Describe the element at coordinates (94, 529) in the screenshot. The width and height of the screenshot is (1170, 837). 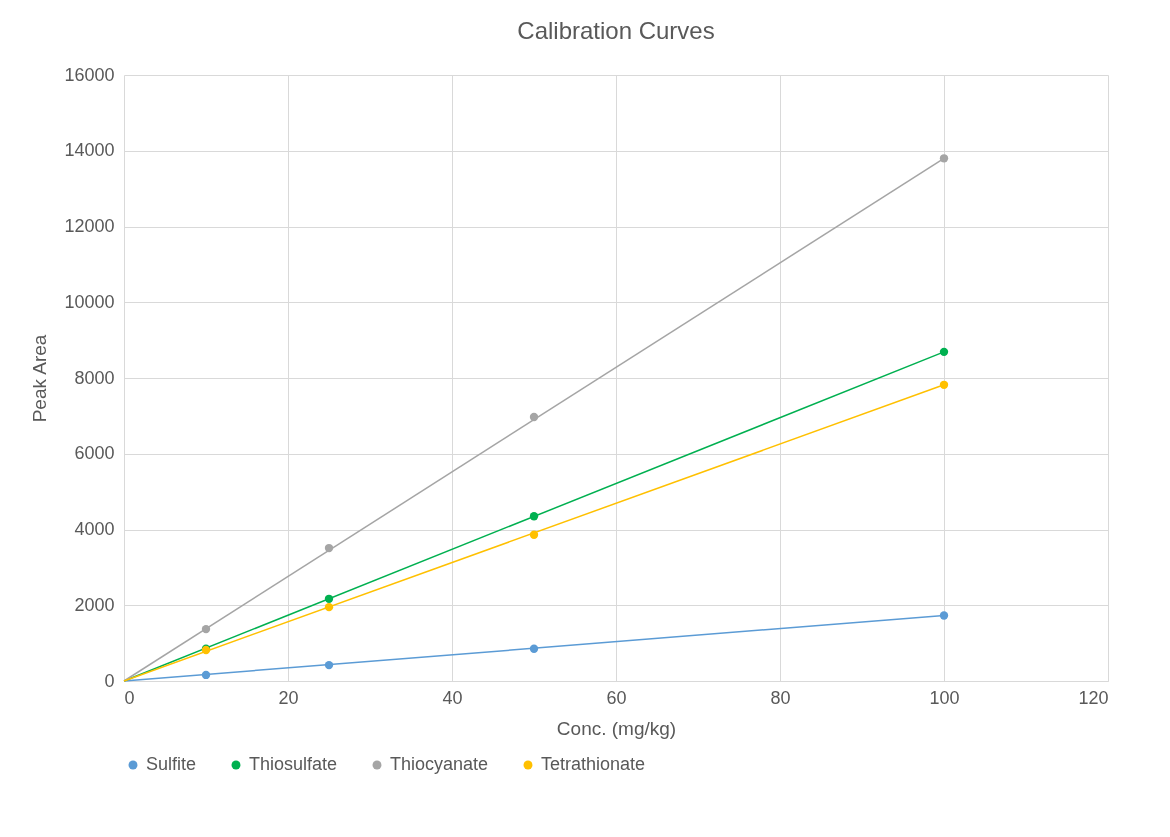
I see `y-tick-label: 4000` at that location.